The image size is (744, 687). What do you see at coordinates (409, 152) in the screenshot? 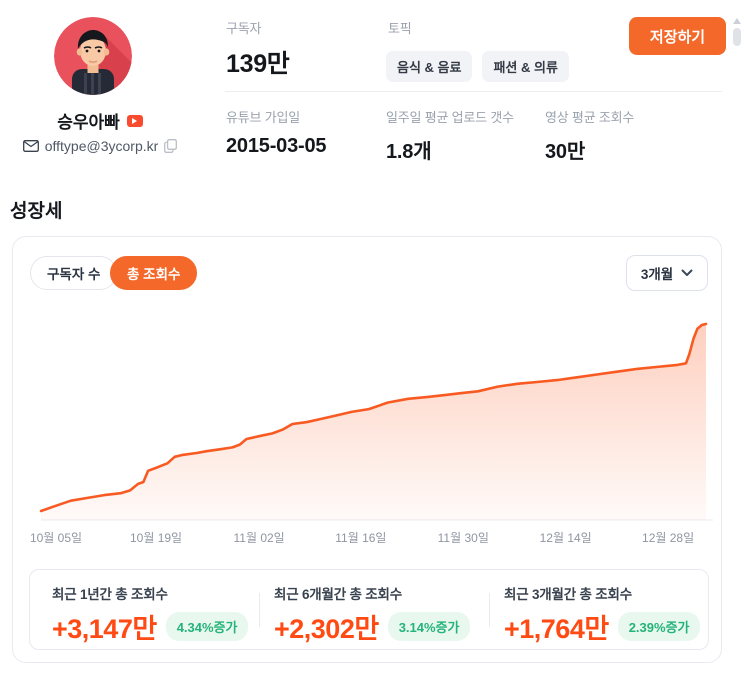
I see `weekly-uploads-value: 1.8개` at bounding box center [409, 152].